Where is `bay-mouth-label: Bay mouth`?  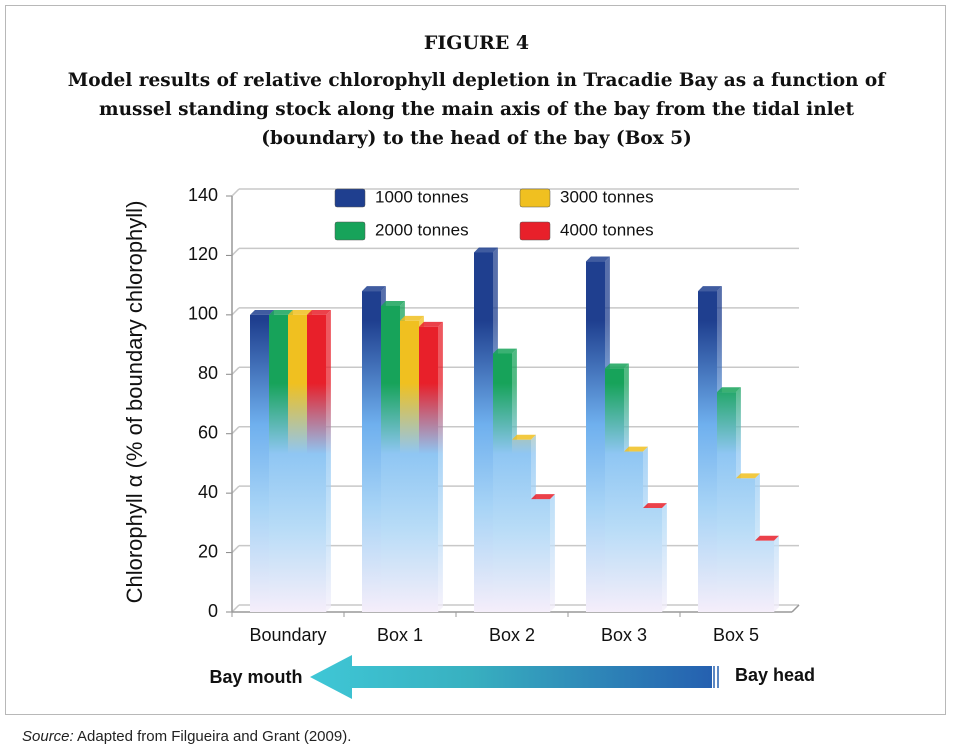 bay-mouth-label: Bay mouth is located at coordinates (255, 677).